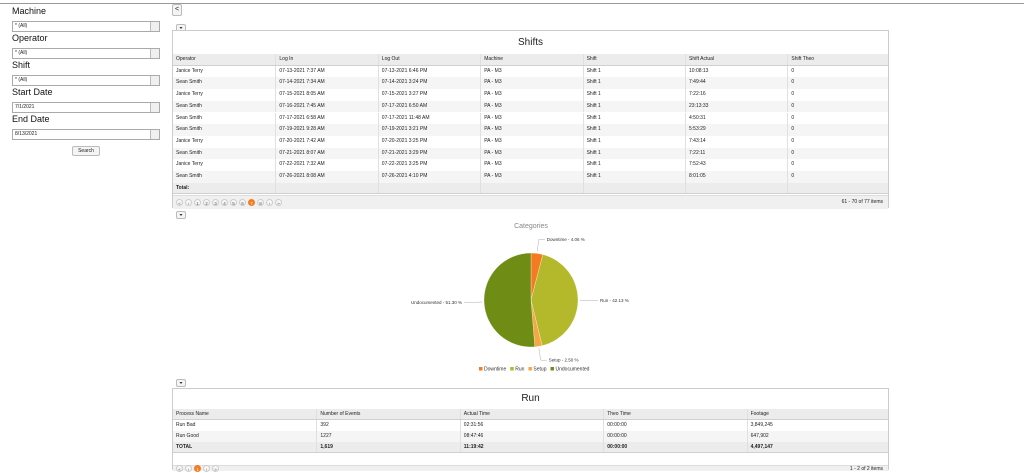  What do you see at coordinates (429, 165) in the screenshot?
I see `cell: 07-22-2021 3:25 PM` at bounding box center [429, 165].